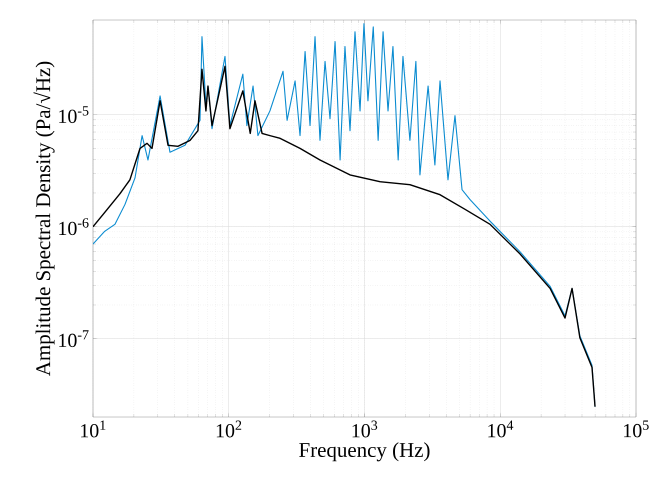 The width and height of the screenshot is (654, 493). What do you see at coordinates (74, 339) in the screenshot?
I see `y-tick-label: 10$^{-7}$` at bounding box center [74, 339].